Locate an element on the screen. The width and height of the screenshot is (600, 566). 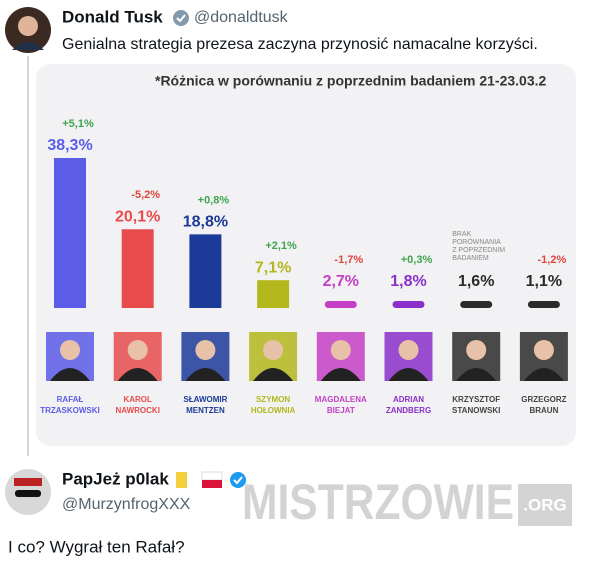
value-label: 1,6% is located at coordinates (476, 281).